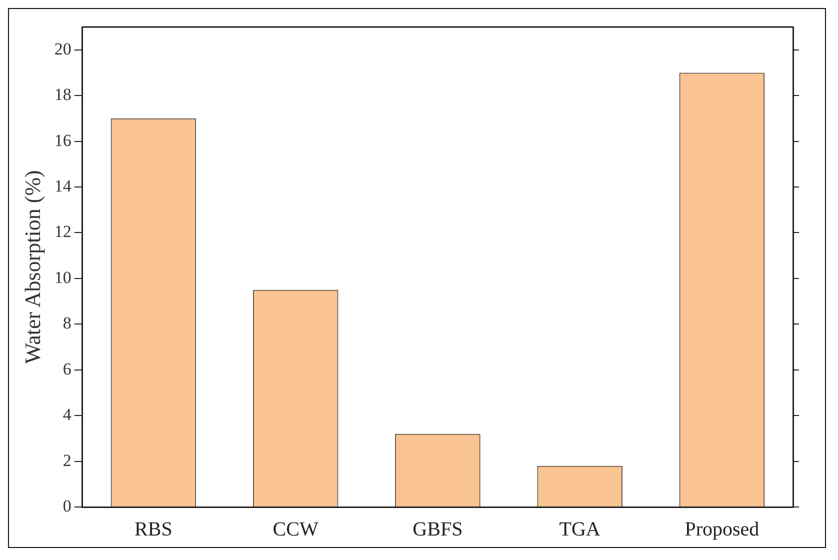 This screenshot has width=838, height=560. I want to click on y-tick-label: 2, so click(67, 460).